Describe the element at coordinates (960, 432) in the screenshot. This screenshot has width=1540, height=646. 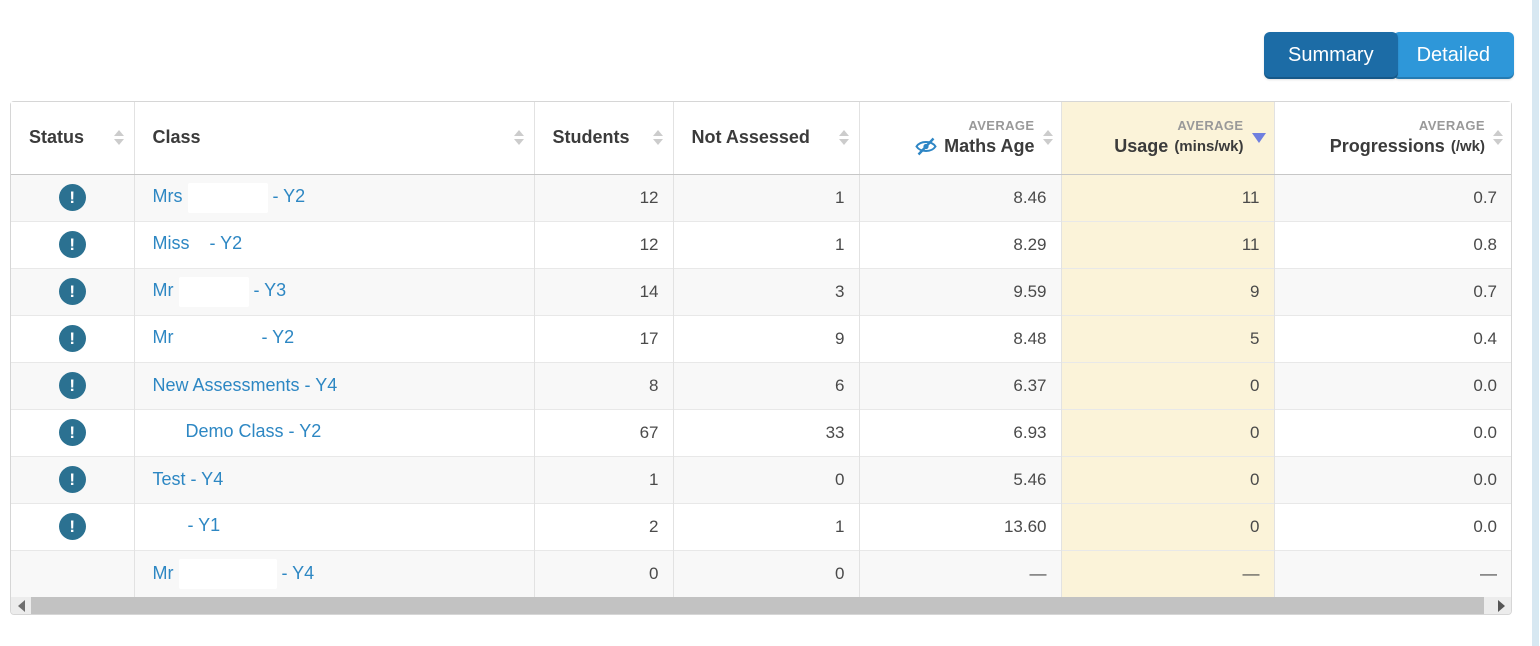
I see `cell-maths_age: 6.93` at that location.